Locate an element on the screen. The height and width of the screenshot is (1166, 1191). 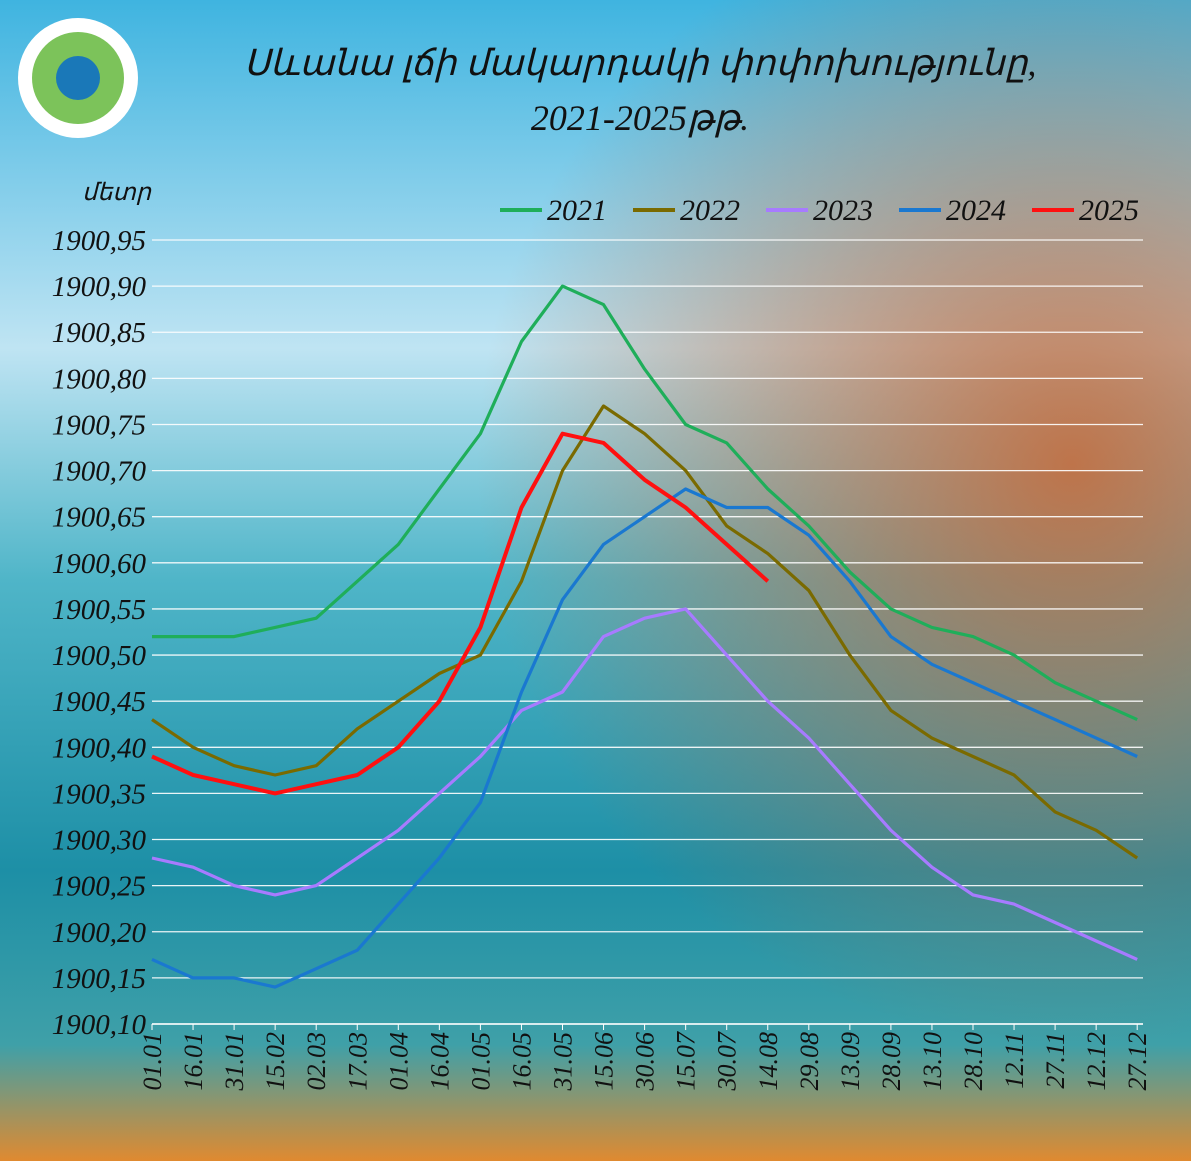
x-tick-label: 31.05 is located at coordinates (563, 1062).